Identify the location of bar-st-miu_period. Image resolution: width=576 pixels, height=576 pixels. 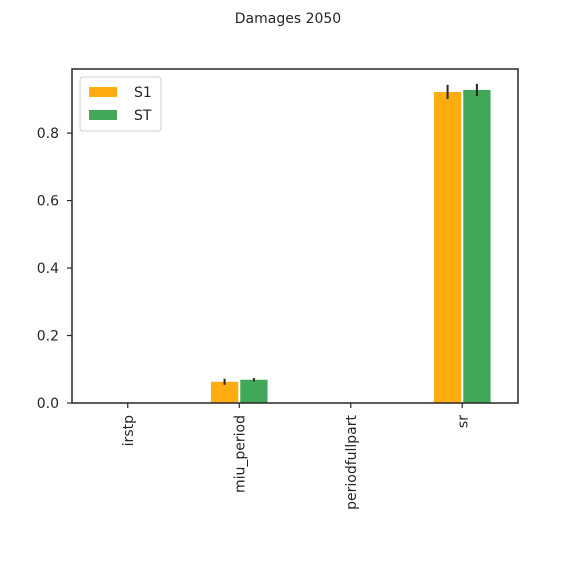
(254, 391).